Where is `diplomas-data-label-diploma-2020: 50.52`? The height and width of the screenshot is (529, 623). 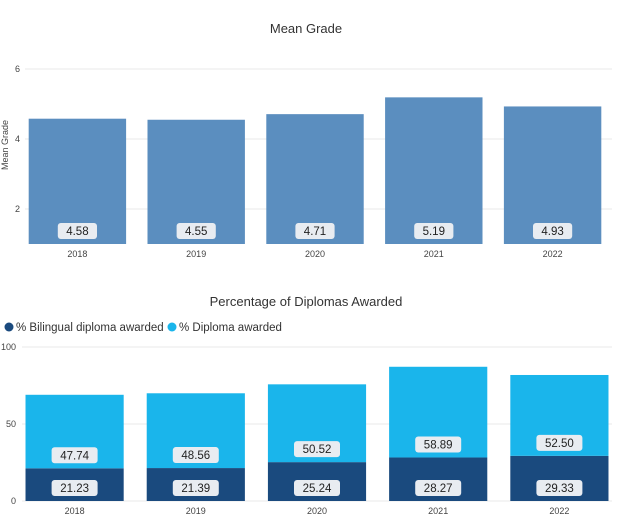
diplomas-data-label-diploma-2020: 50.52 is located at coordinates (317, 449).